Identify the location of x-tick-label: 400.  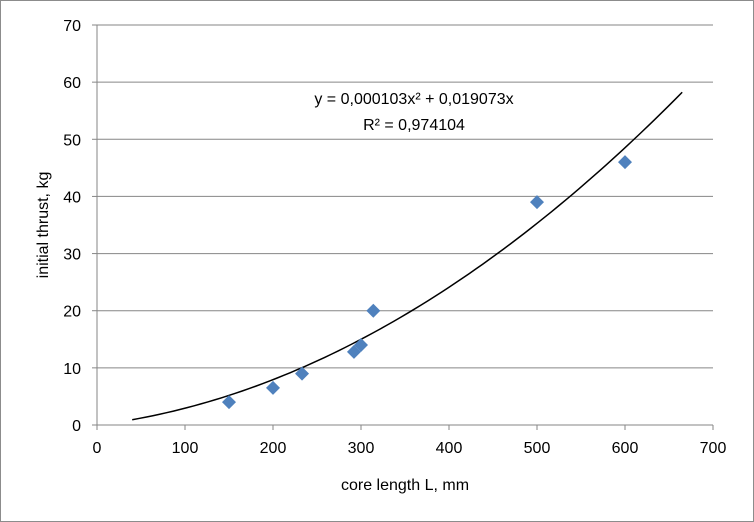
(449, 448).